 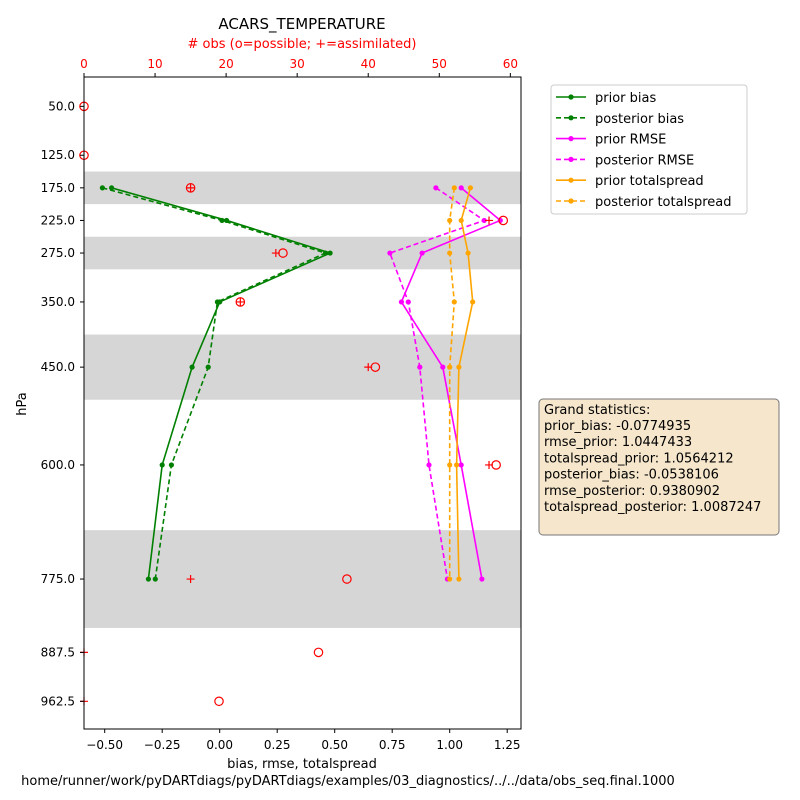 I want to click on x-tick-label-6: 1.00, so click(x=449, y=745).